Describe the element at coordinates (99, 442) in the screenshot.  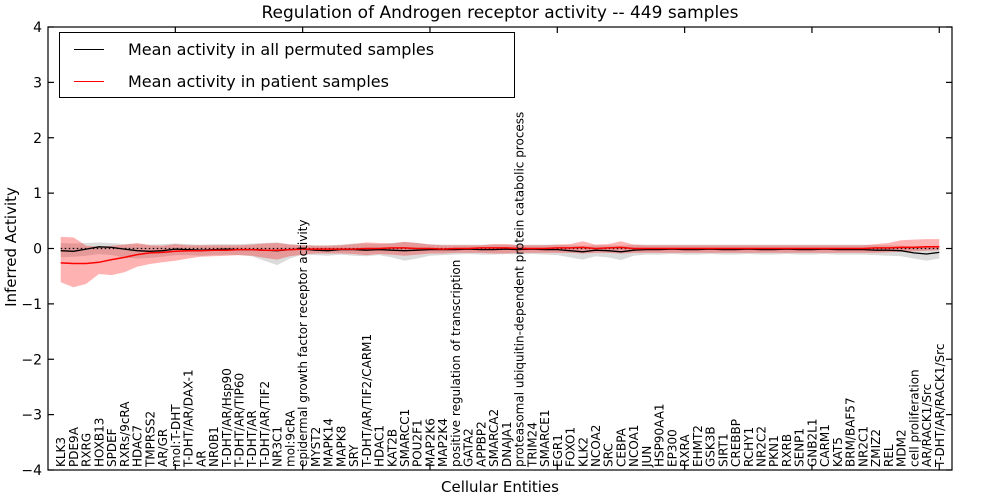
I see `x-category-label: HOXB13` at that location.